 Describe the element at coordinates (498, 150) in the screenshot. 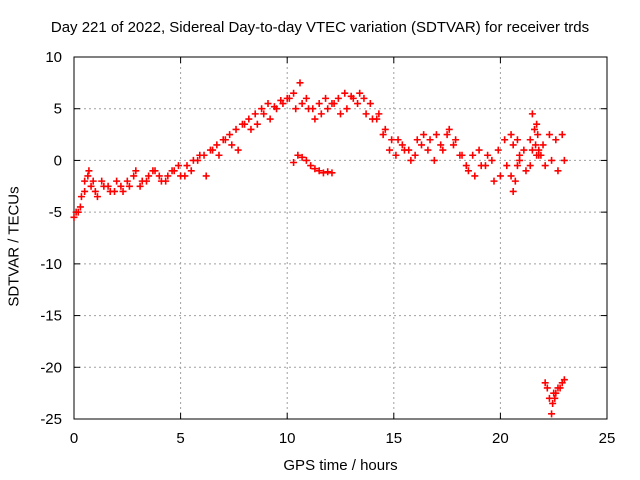

I see `data-point: 19.9, 1` at that location.